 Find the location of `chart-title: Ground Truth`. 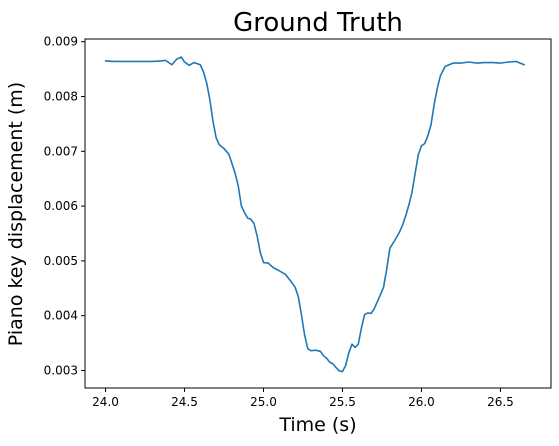

chart-title: Ground Truth is located at coordinates (318, 23).